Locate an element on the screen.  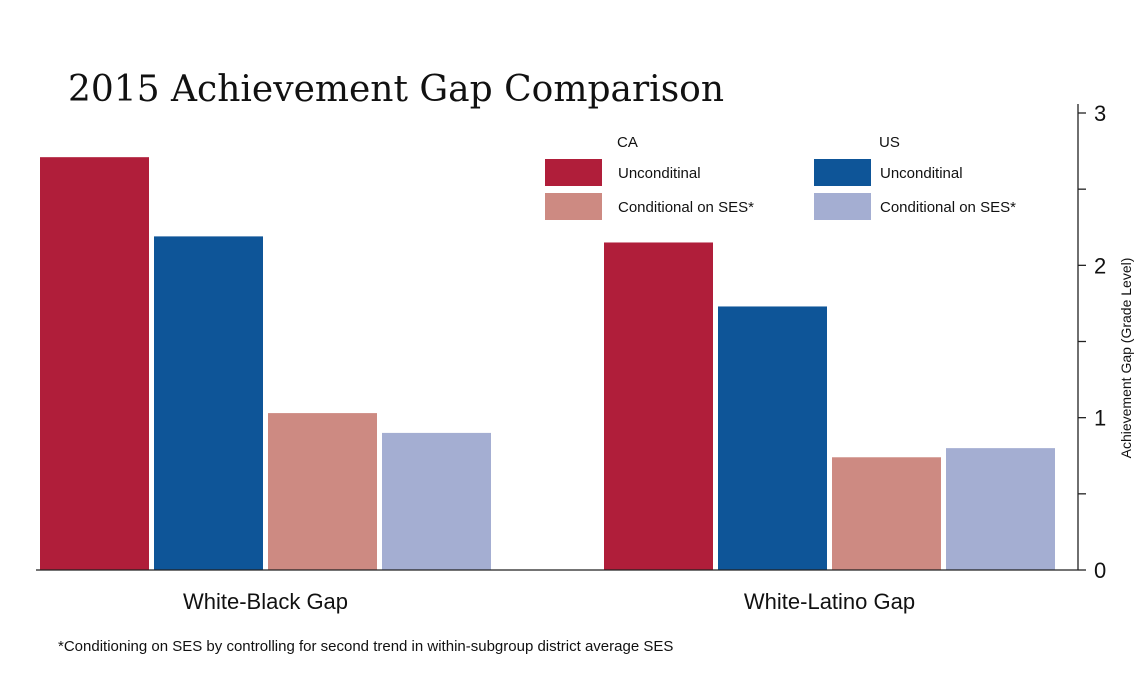
y-tick-label: 2 is located at coordinates (1100, 265).